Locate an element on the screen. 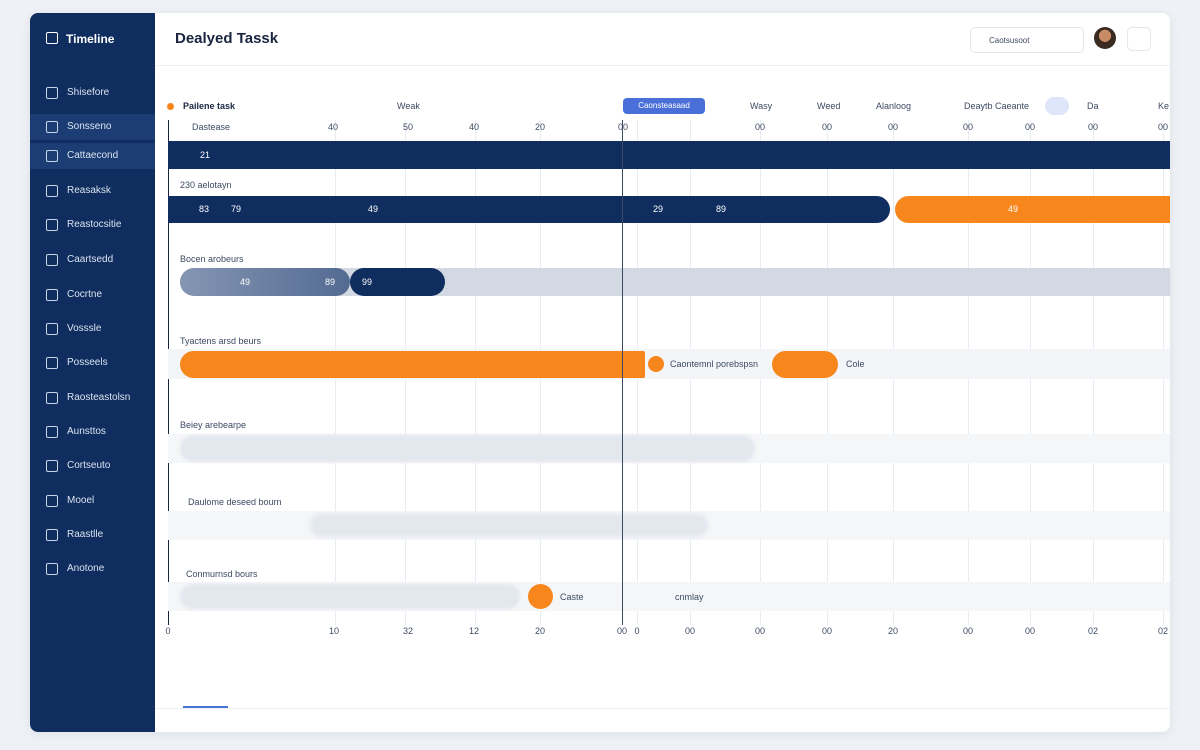 This screenshot has height=750, width=1200. row-label: Beiey arebearpe is located at coordinates (213, 425).